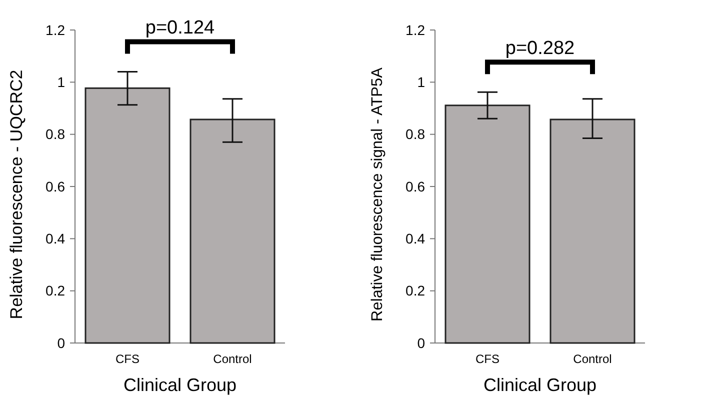 The image size is (711, 410). Describe the element at coordinates (377, 194) in the screenshot. I see `y-axis-title: Relative fluorescence signal - ATP5A` at that location.